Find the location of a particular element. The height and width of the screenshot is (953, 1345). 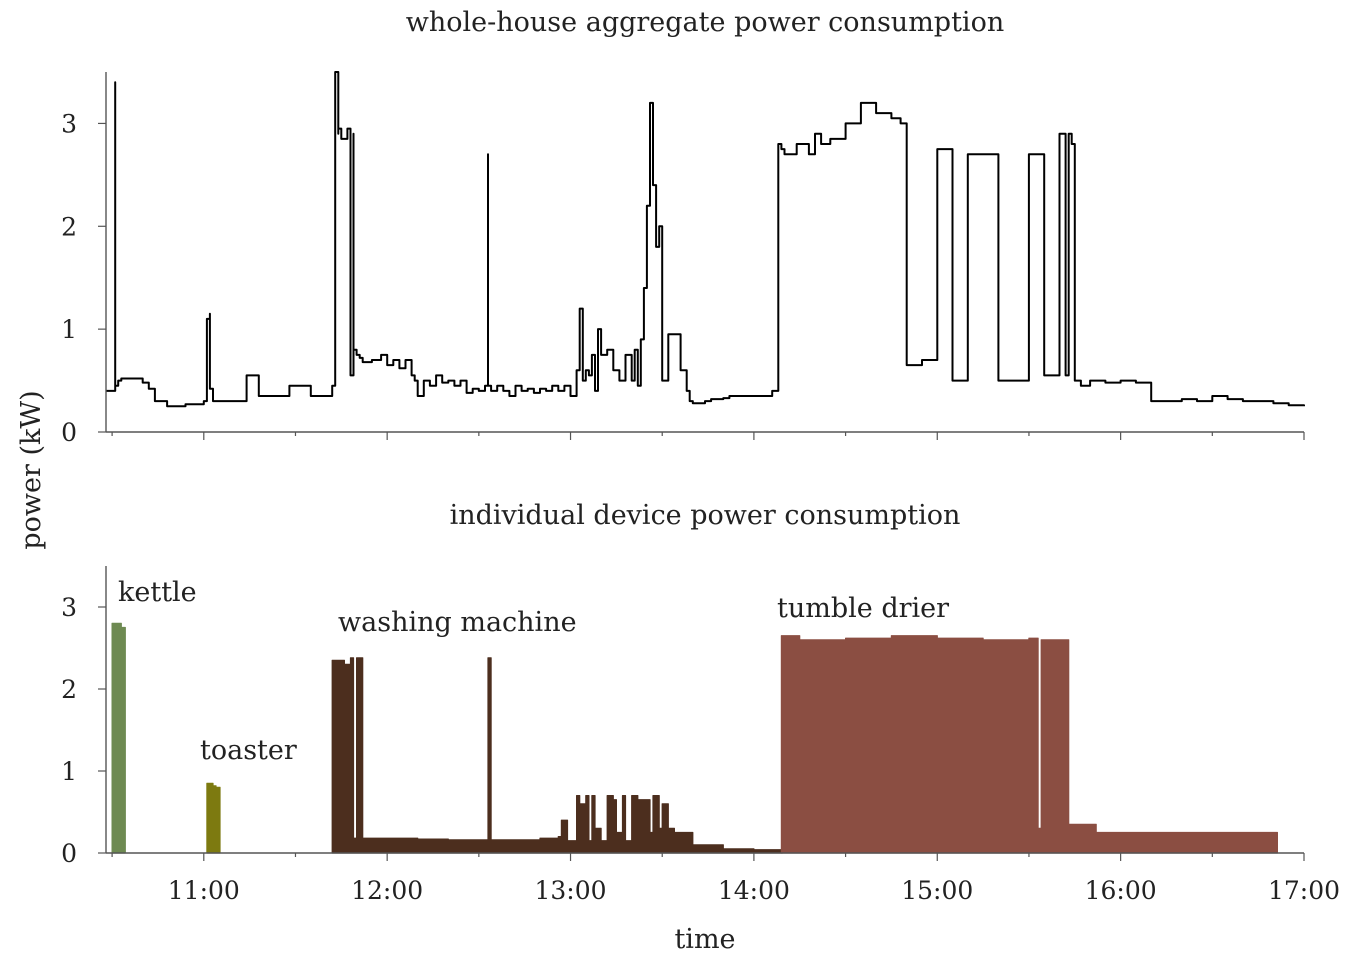

device-x-tick-label: 11:00 is located at coordinates (204, 890).